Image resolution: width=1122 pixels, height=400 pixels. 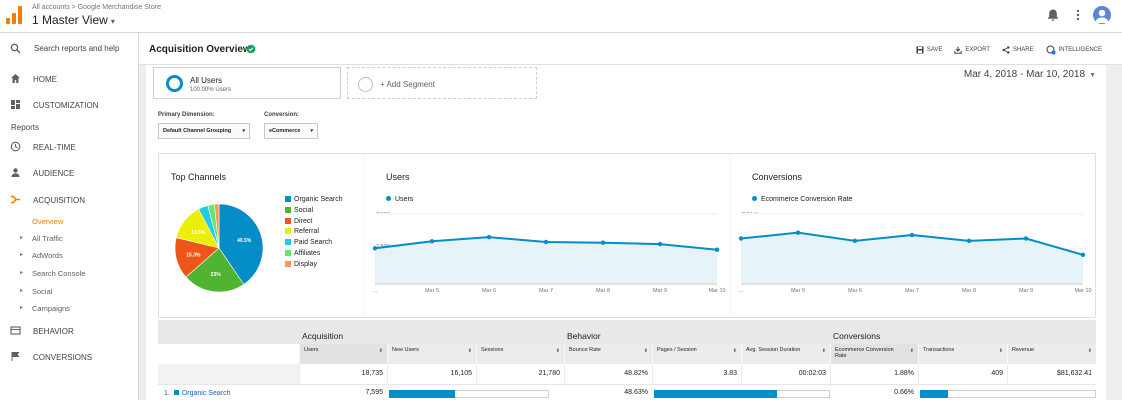 I want to click on conversions-series-name: Ecommerce Conversion Rate, so click(x=807, y=199).